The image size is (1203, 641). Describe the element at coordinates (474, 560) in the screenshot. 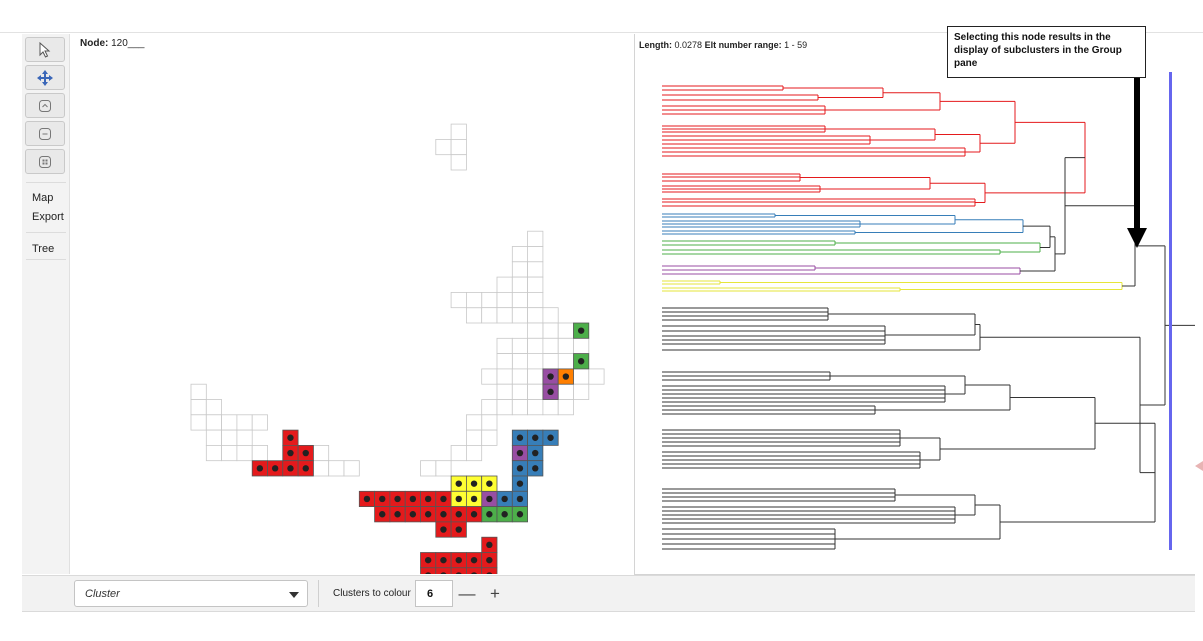

I see `map-cell-dot` at that location.